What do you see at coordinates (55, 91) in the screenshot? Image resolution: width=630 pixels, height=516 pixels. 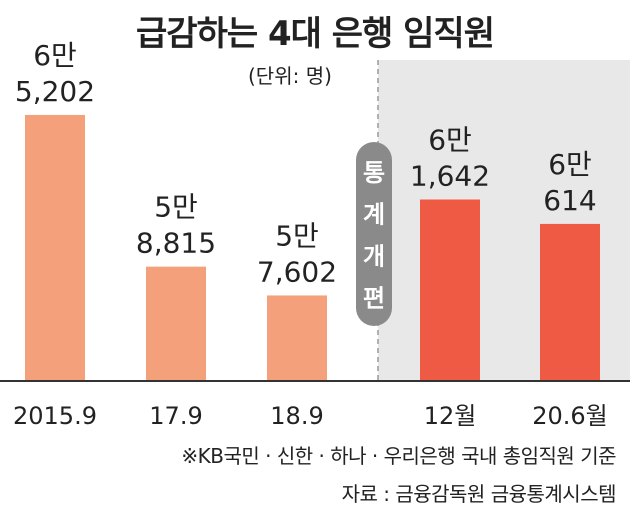 I see `data-label-line2: 5,202` at bounding box center [55, 91].